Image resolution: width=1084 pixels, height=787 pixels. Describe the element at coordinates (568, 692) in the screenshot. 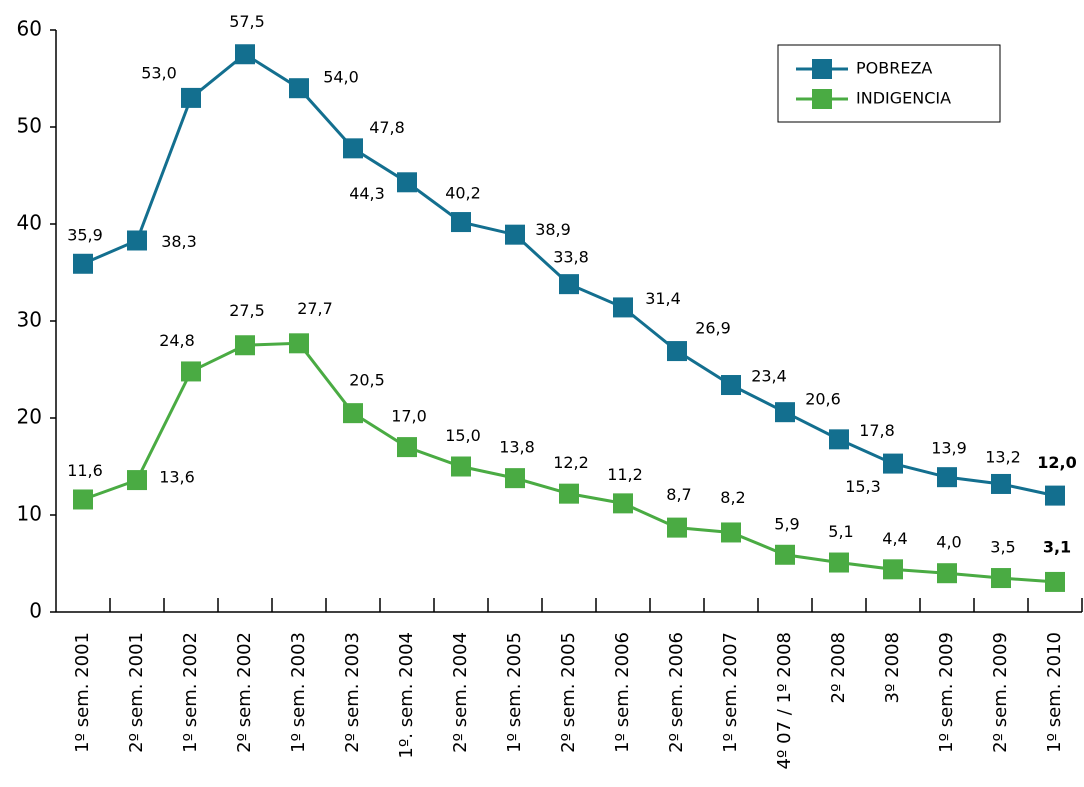

I see `x-tick-label: 2º sem. 2005` at that location.